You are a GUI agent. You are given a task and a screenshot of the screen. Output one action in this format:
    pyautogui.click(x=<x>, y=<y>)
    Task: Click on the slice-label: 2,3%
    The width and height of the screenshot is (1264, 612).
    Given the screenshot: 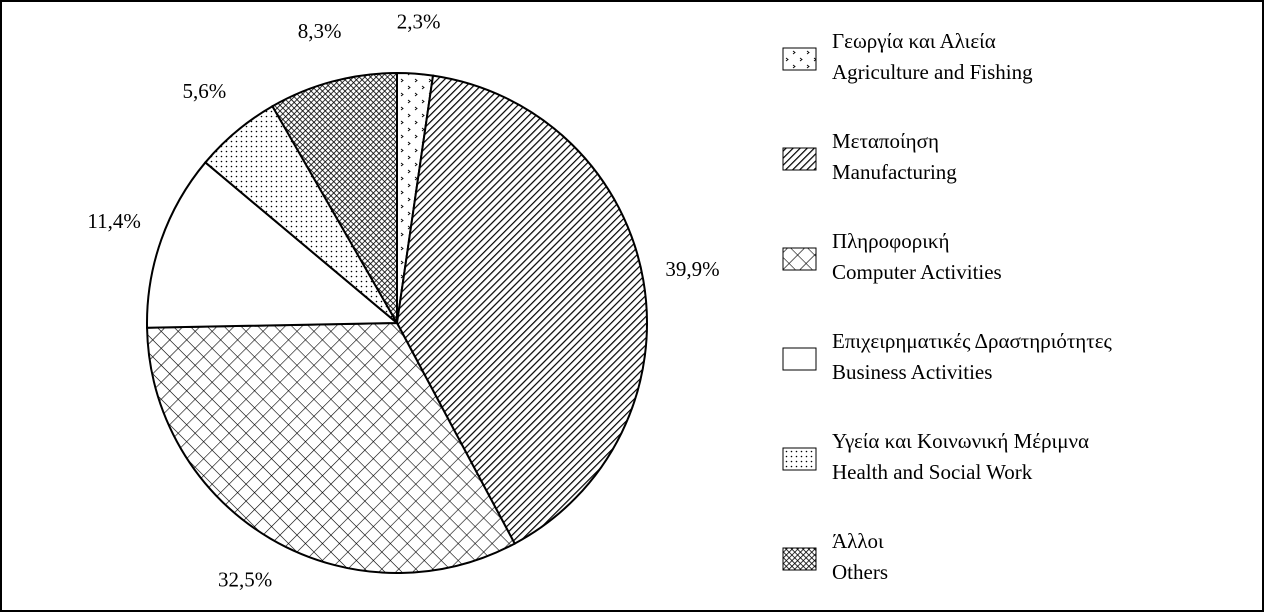 What is the action you would take?
    pyautogui.click(x=419, y=22)
    